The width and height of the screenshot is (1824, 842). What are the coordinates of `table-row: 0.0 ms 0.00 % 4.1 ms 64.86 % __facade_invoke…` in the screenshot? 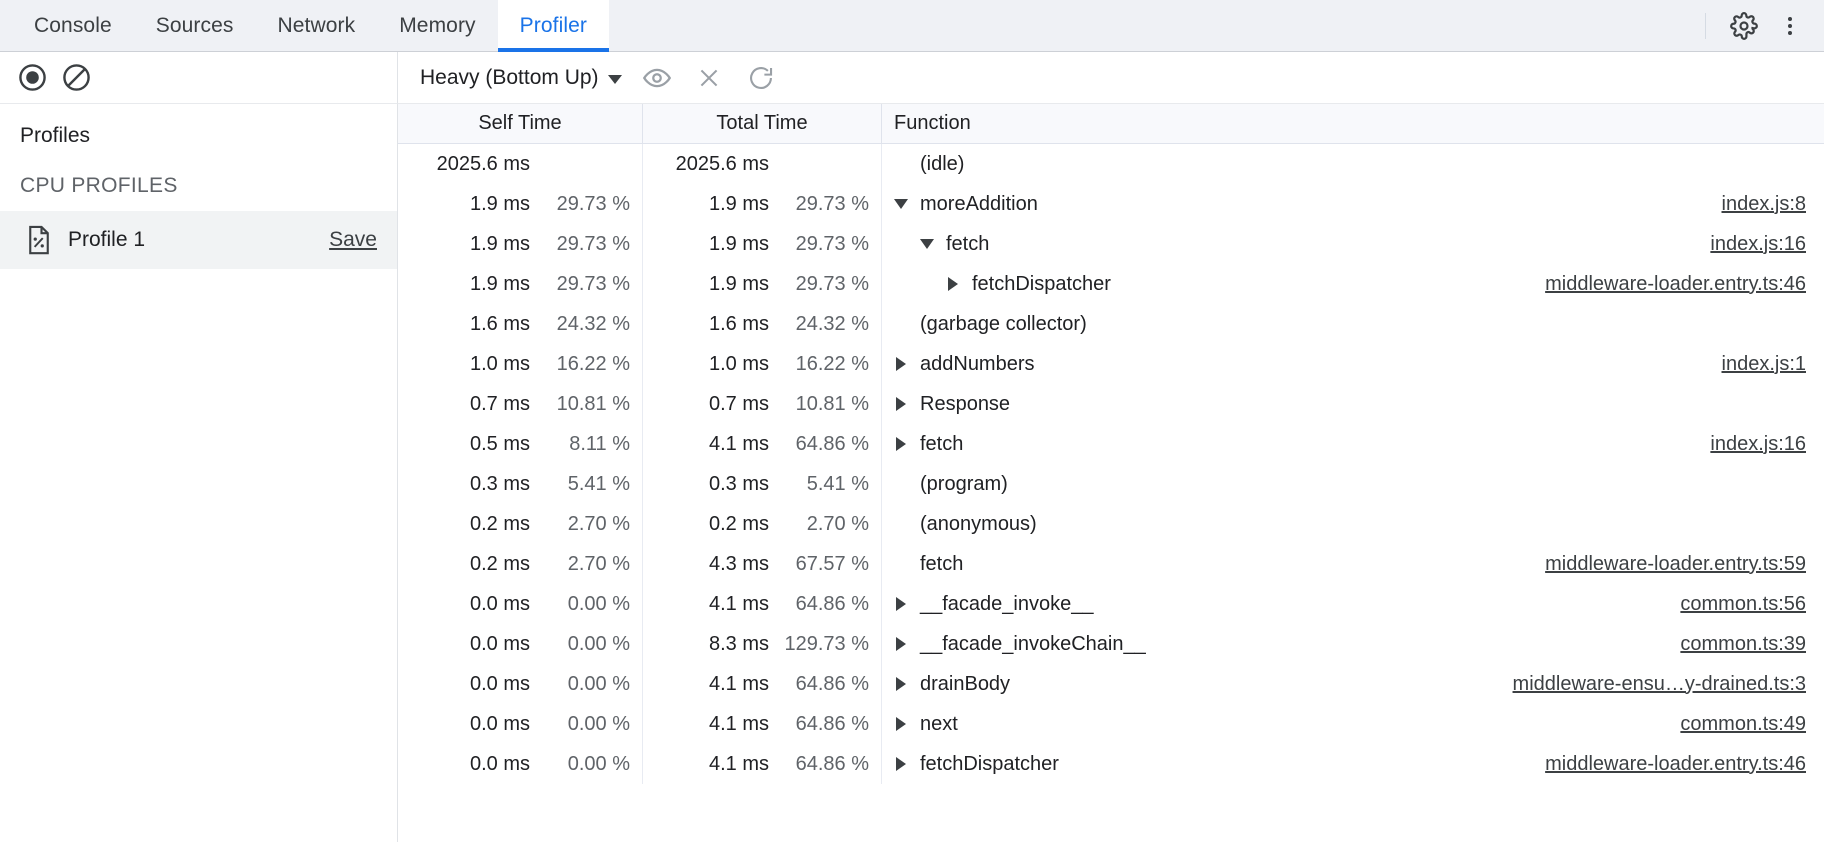 It's located at (1111, 604).